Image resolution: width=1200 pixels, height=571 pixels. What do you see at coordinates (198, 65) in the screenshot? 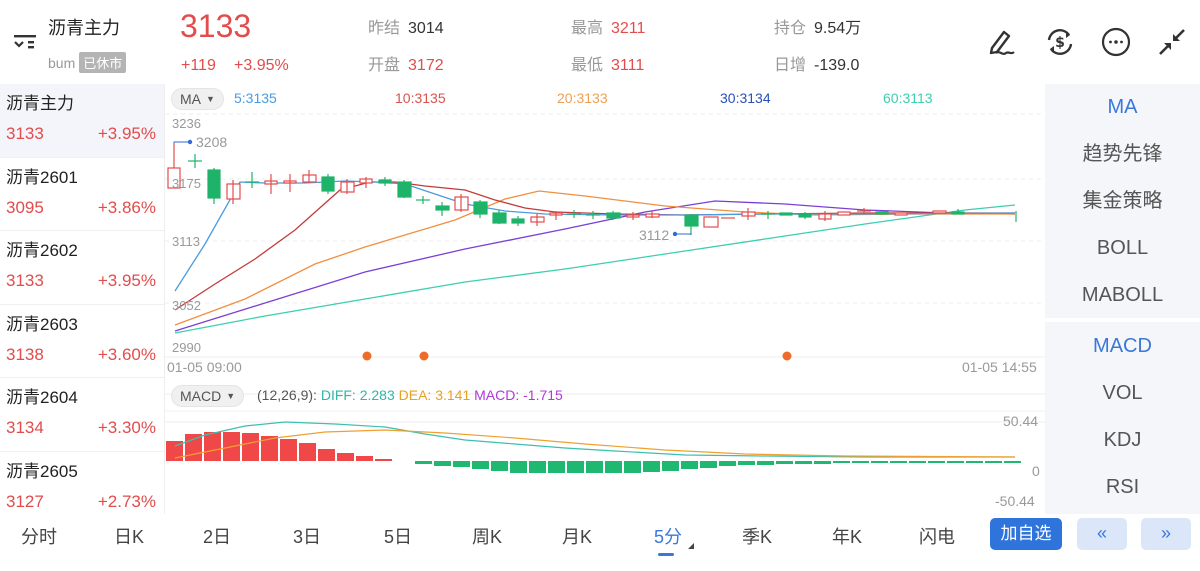
I see `price-change: +119` at bounding box center [198, 65].